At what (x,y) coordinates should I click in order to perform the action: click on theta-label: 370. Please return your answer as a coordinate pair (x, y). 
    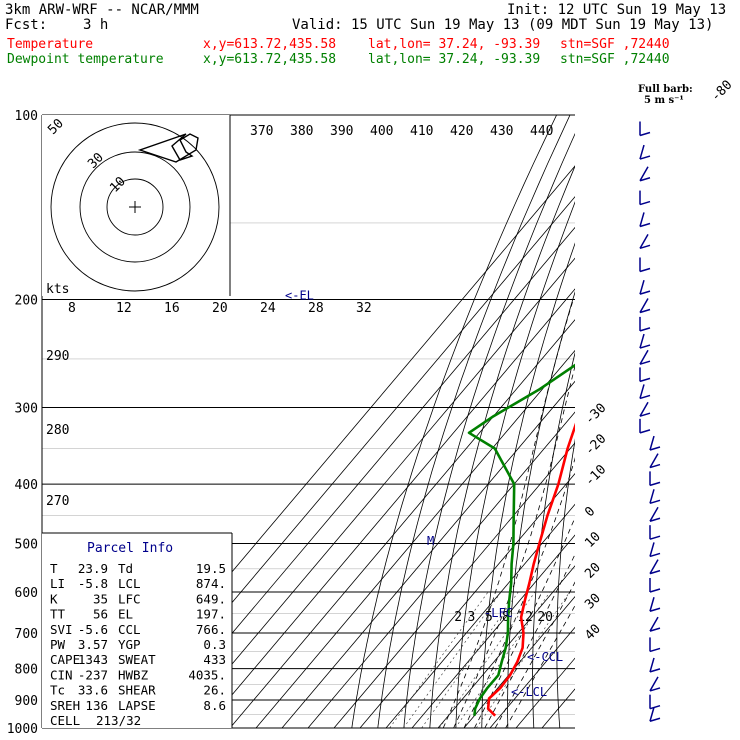
    Looking at the image, I should click on (261, 131).